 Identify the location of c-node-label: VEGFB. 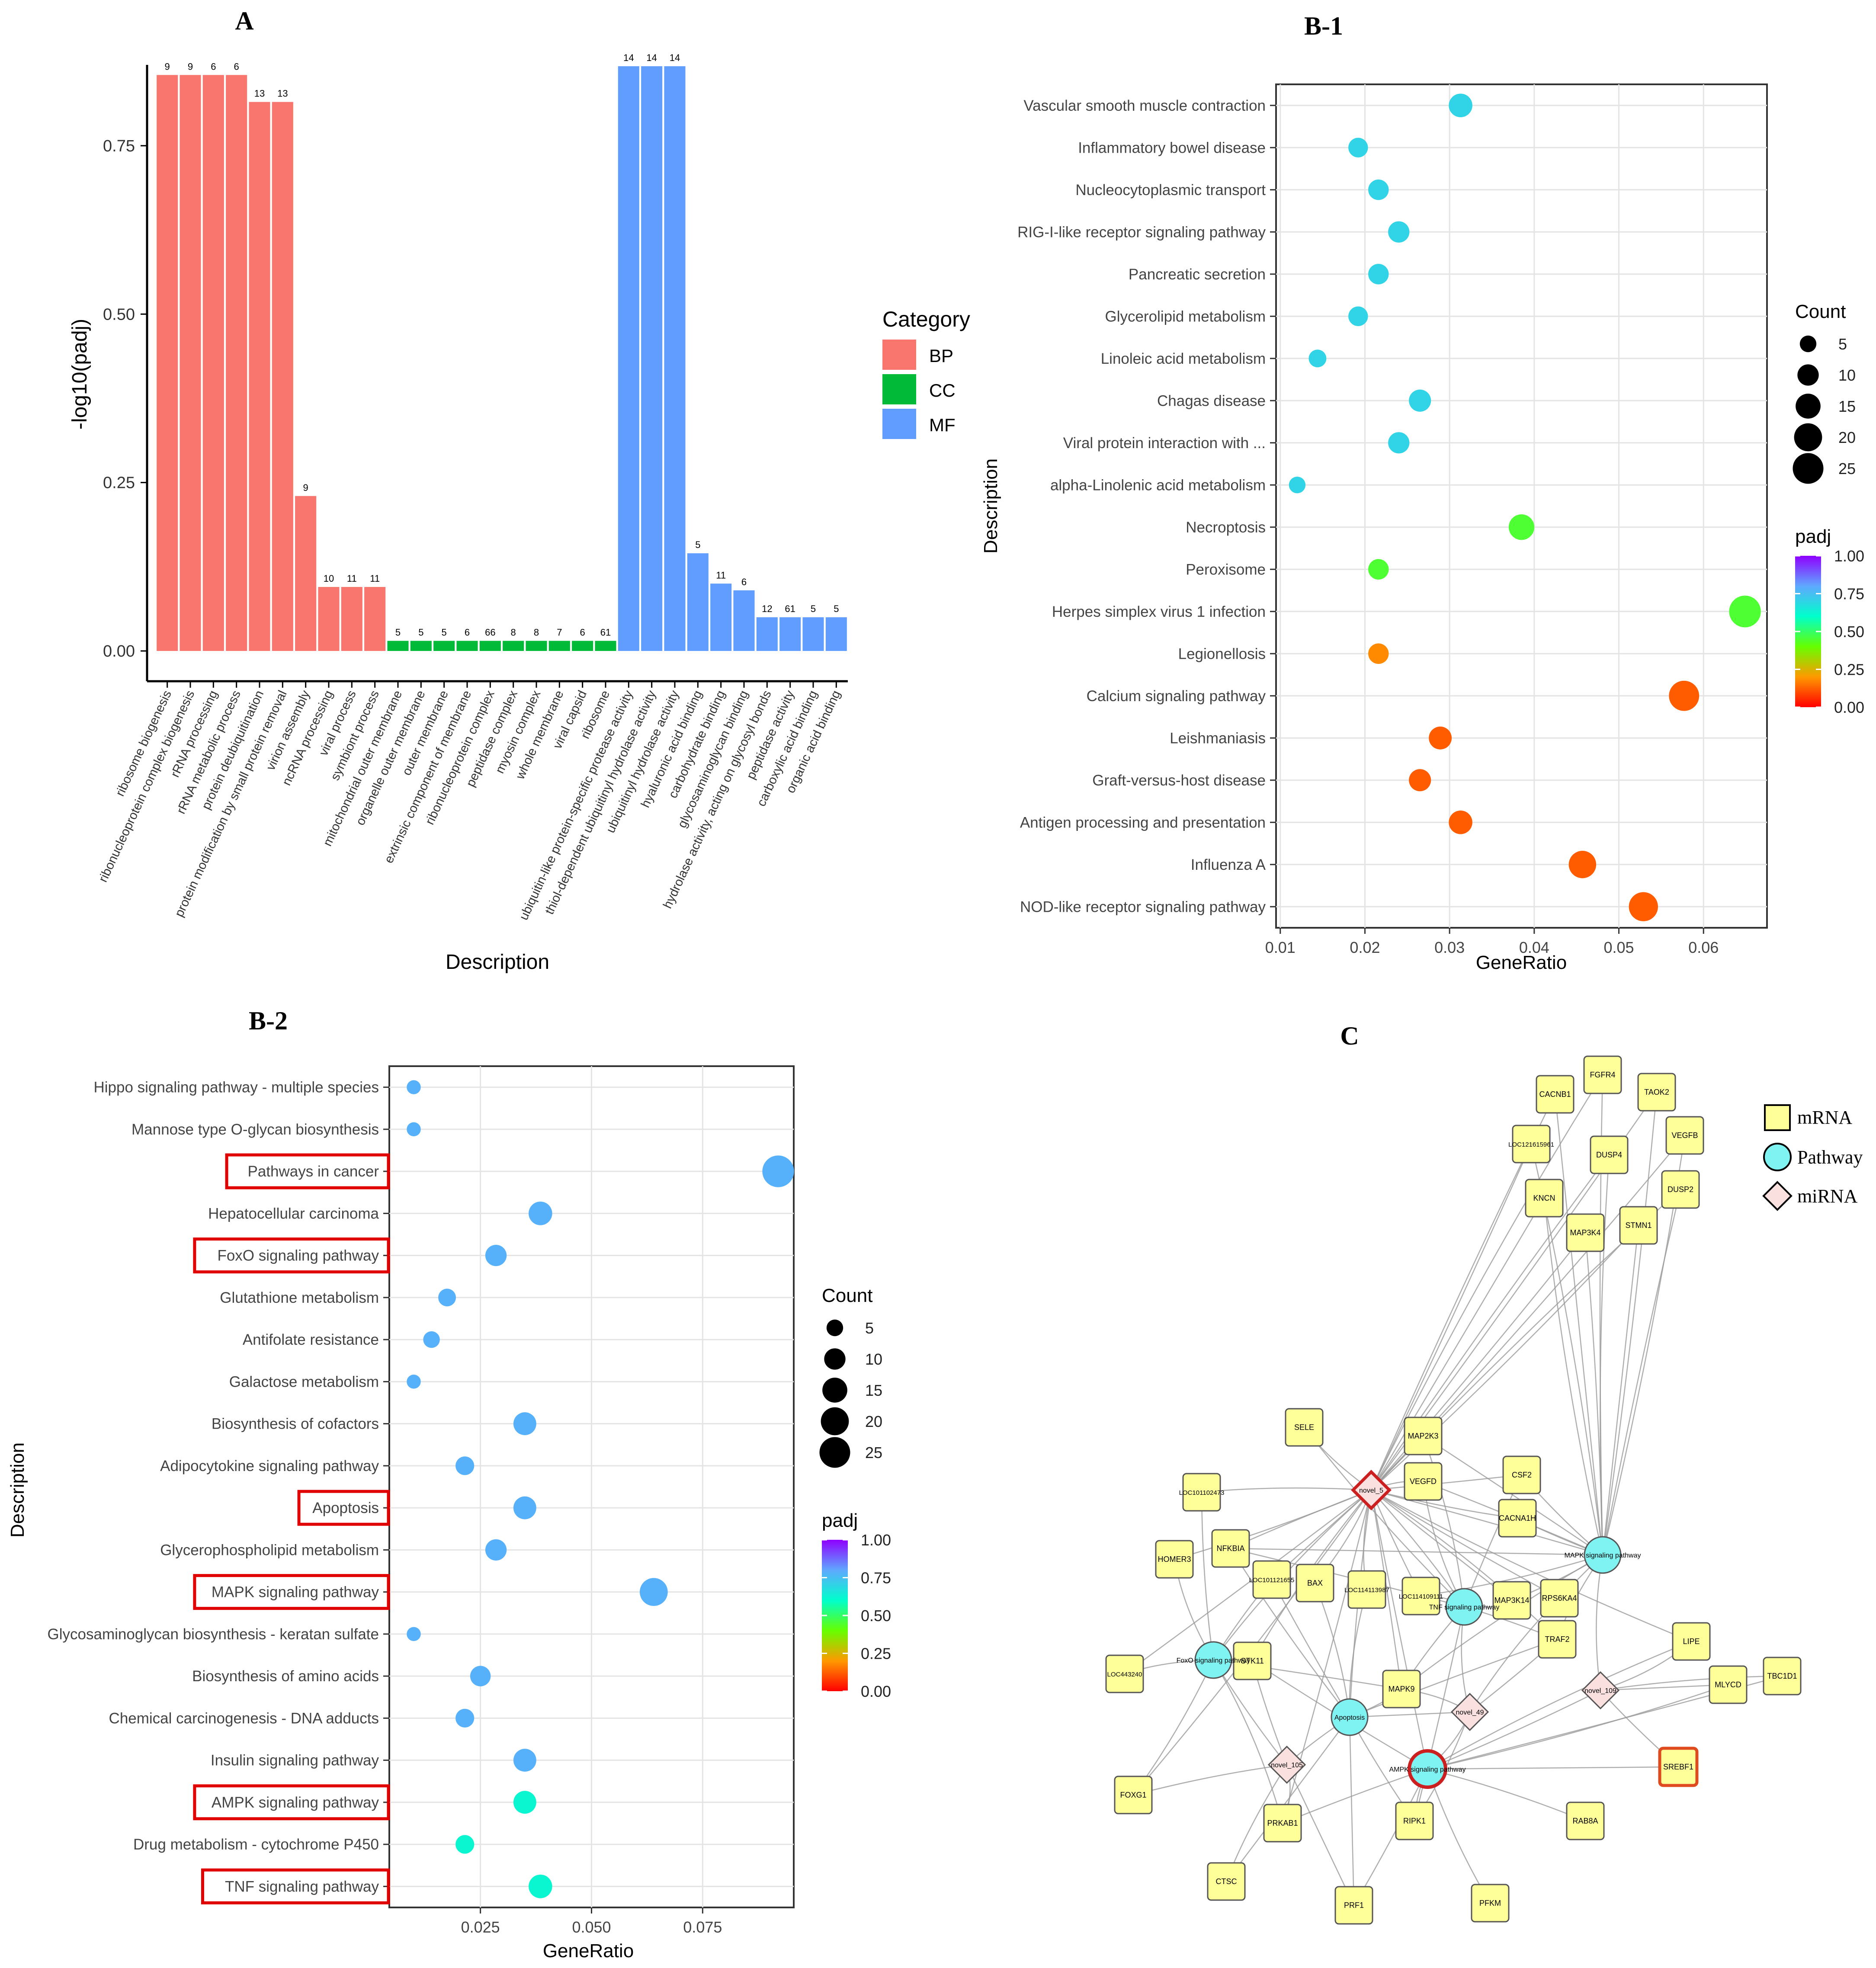
(1684, 1135).